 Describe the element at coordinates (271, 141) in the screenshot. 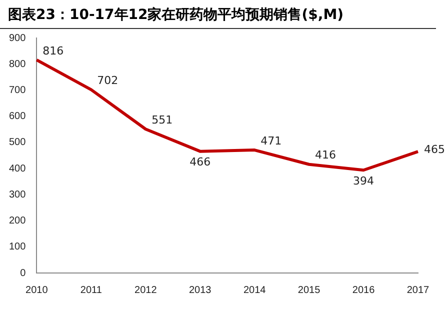

I see `data-label: 471` at that location.